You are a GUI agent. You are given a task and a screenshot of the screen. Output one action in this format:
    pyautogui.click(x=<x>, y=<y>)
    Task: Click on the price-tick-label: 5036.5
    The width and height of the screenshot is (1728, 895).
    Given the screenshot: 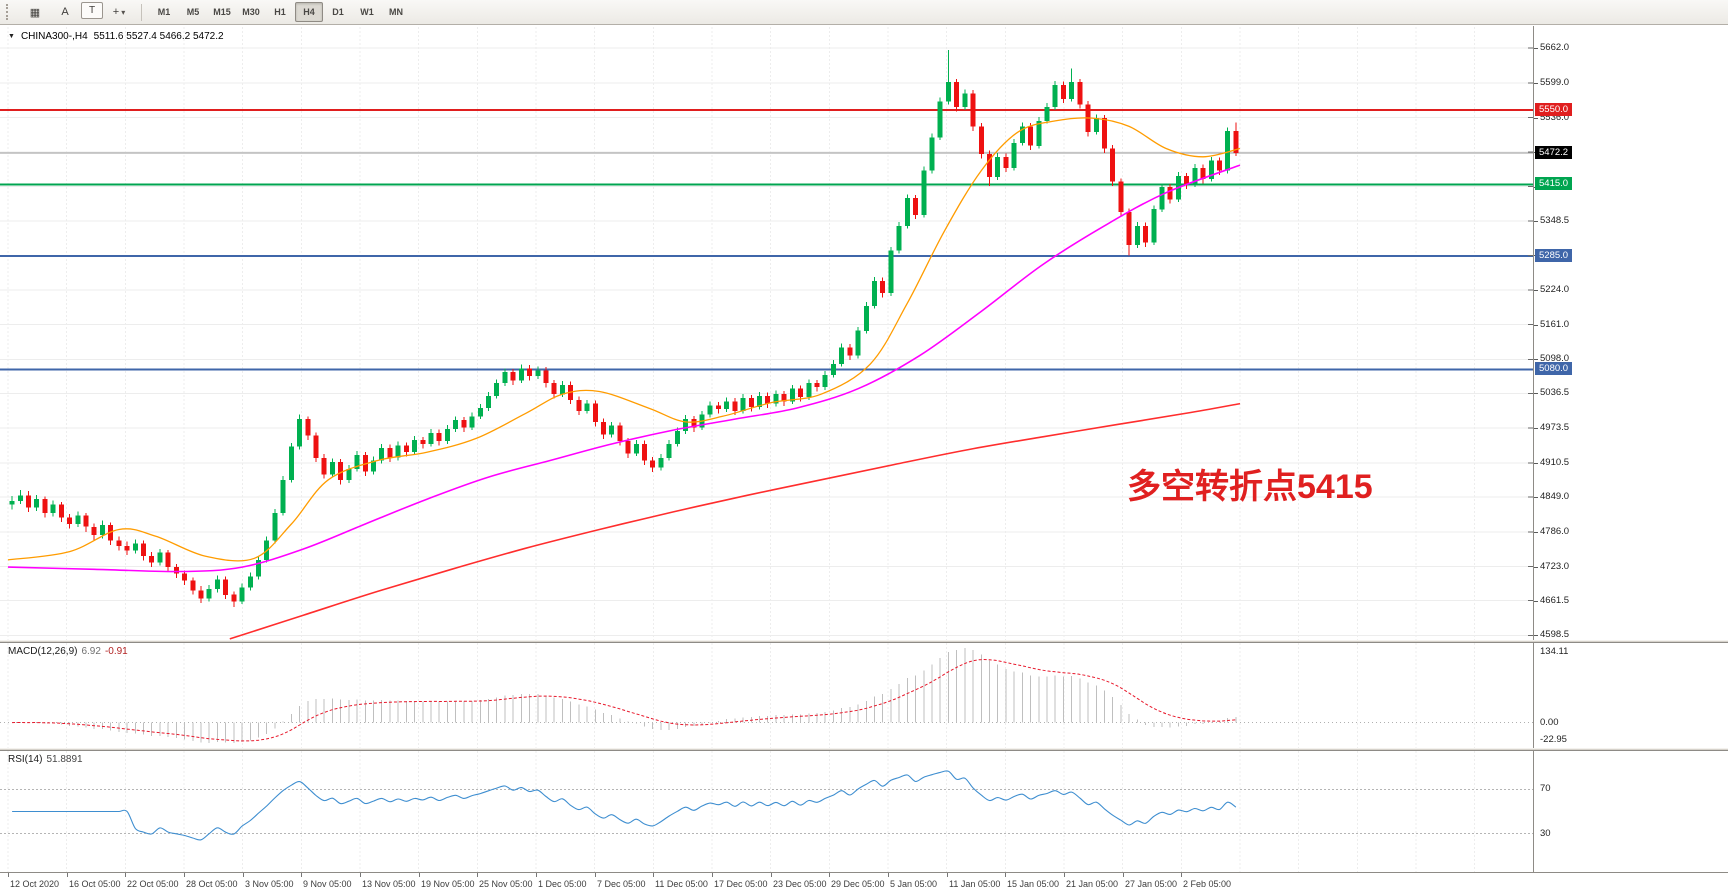 What is the action you would take?
    pyautogui.click(x=1555, y=392)
    